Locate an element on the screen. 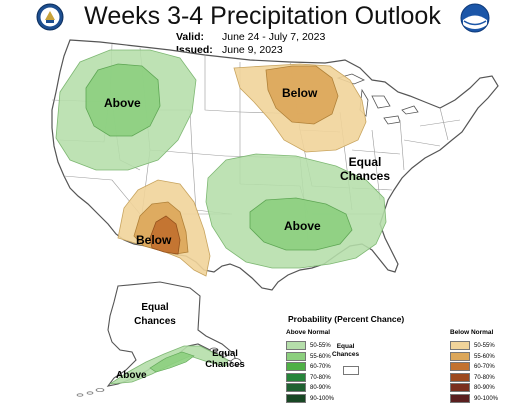 Image resolution: width=525 pixels, height=405 pixels. legend-above-label: 60-70% is located at coordinates (320, 367).